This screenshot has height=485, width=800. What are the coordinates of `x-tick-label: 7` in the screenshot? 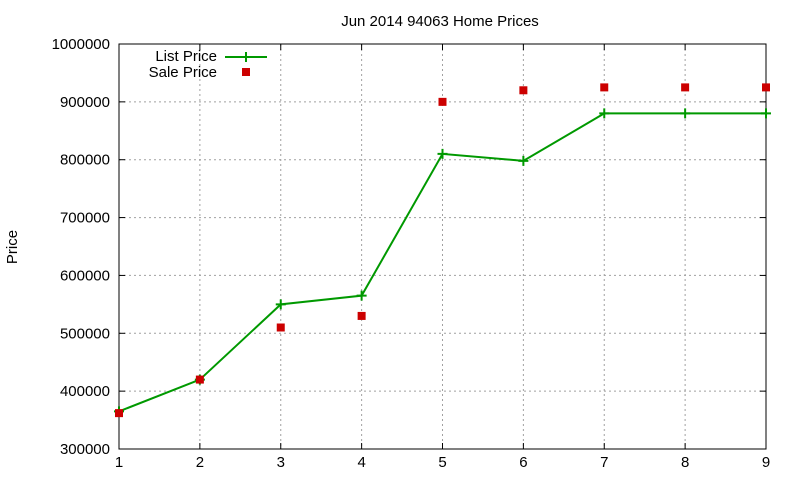 It's located at (604, 462).